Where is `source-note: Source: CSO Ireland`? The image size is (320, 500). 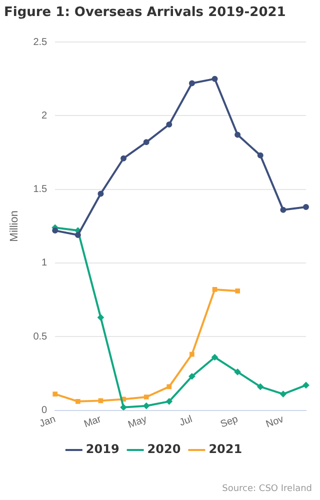
source-note: Source: CSO Ireland is located at coordinates (267, 489).